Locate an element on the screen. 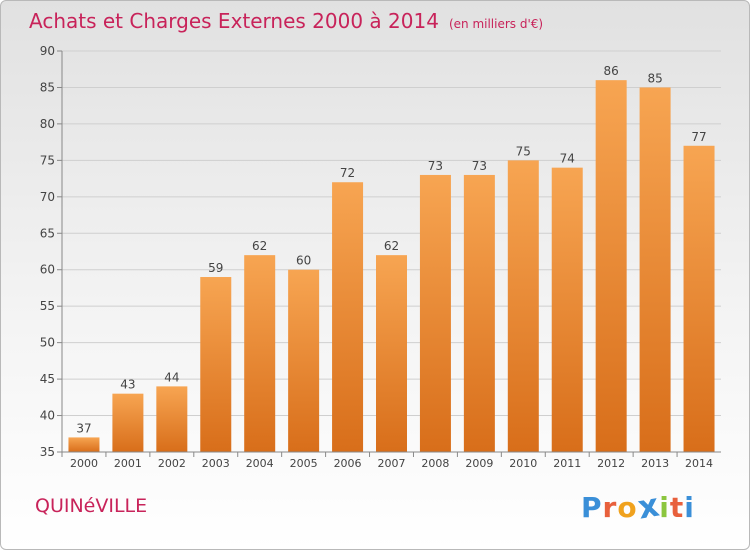 Image resolution: width=750 pixels, height=550 pixels. logo-letter: r is located at coordinates (610, 507).